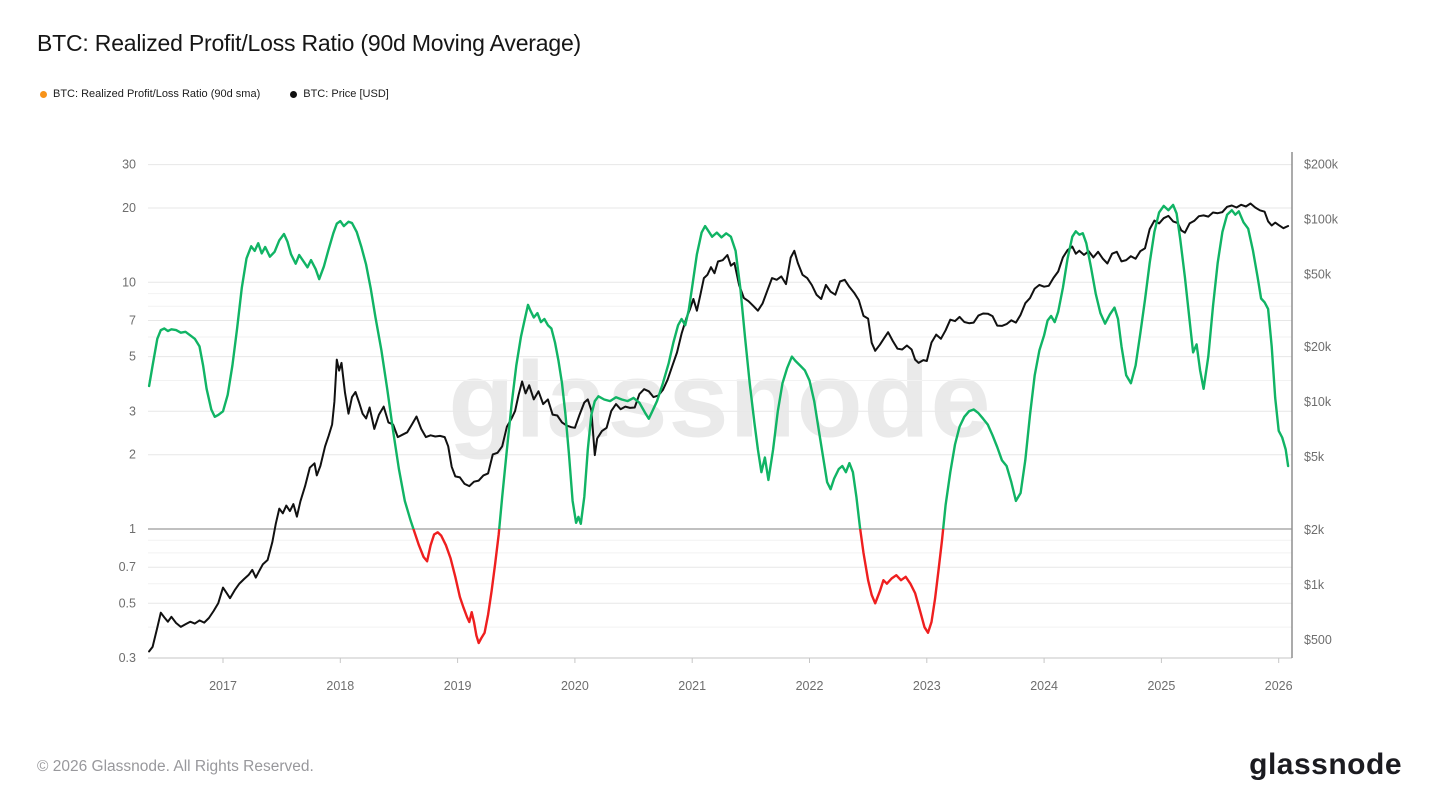 Image resolution: width=1440 pixels, height=810 pixels. I want to click on svg-text: 0.7, so click(127, 567).